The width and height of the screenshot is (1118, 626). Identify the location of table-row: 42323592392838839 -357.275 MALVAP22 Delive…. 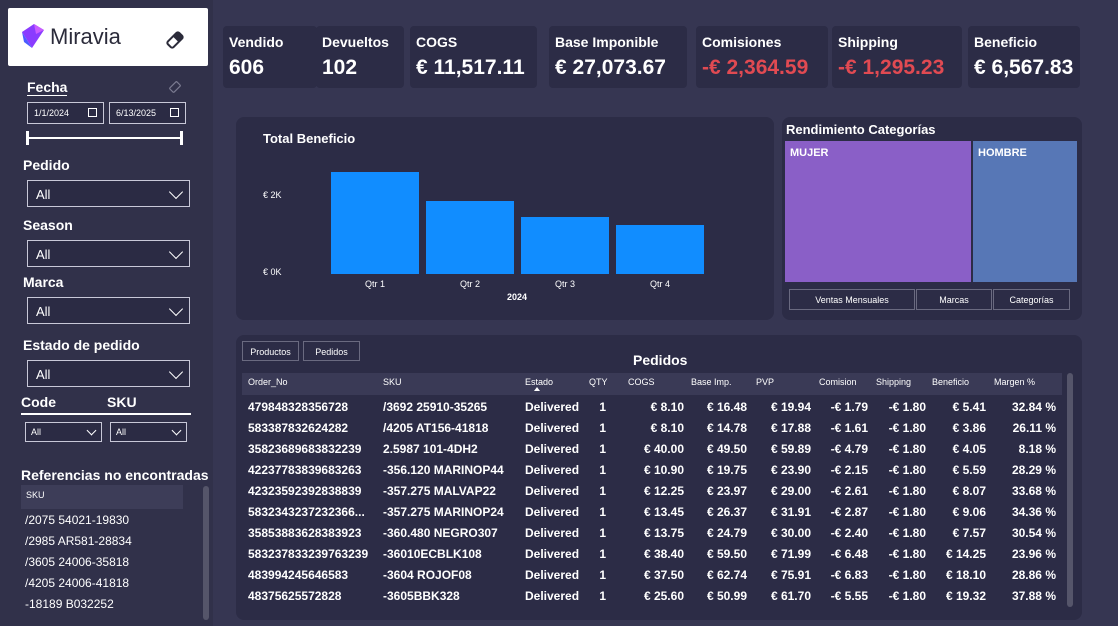
(649, 491).